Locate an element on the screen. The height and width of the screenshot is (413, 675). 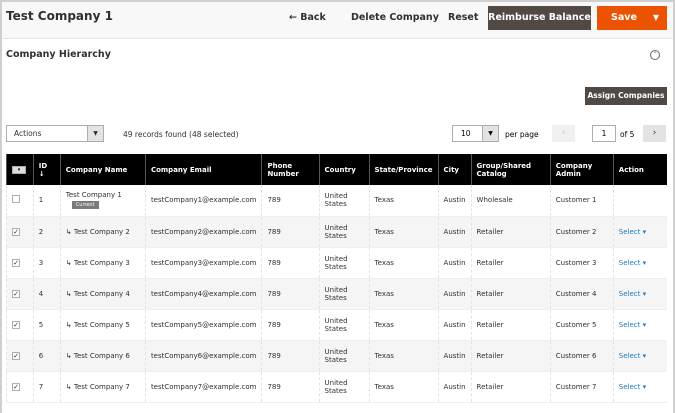
cell-text: 4 is located at coordinates (41, 293).